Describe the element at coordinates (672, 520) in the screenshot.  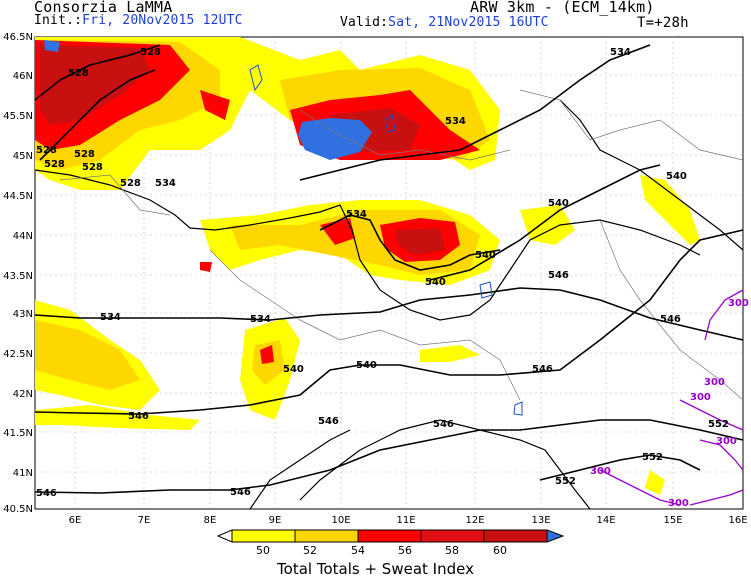
I see `lon-tick: 15E` at that location.